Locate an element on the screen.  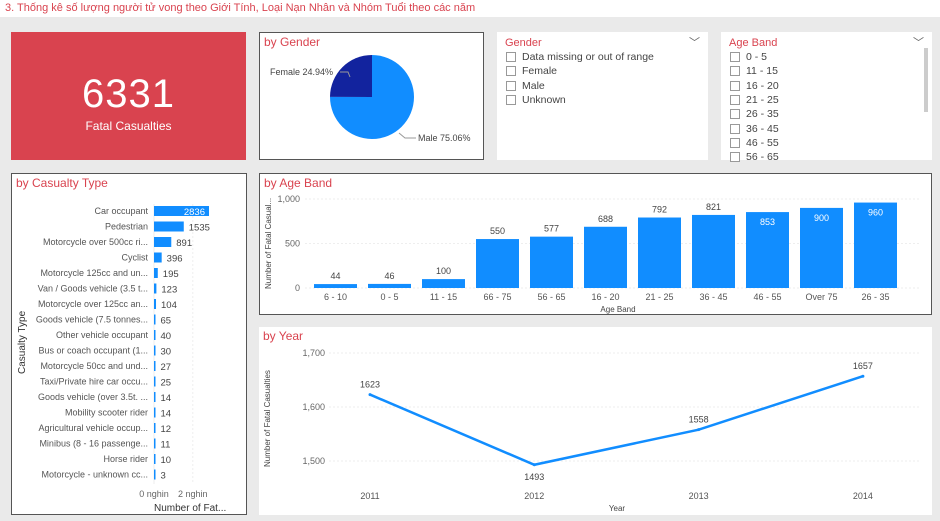
x-tick: 0 nghin is located at coordinates (154, 494).